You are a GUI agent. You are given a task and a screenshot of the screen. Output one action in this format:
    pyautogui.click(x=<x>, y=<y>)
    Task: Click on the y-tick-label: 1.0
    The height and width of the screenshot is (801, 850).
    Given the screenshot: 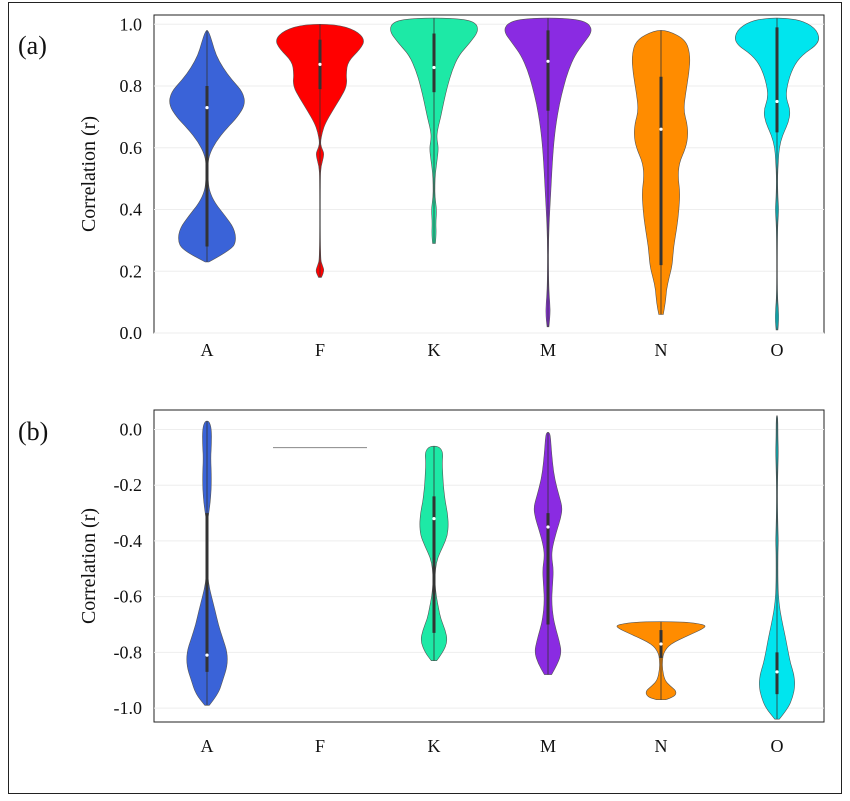 What is the action you would take?
    pyautogui.click(x=131, y=24)
    